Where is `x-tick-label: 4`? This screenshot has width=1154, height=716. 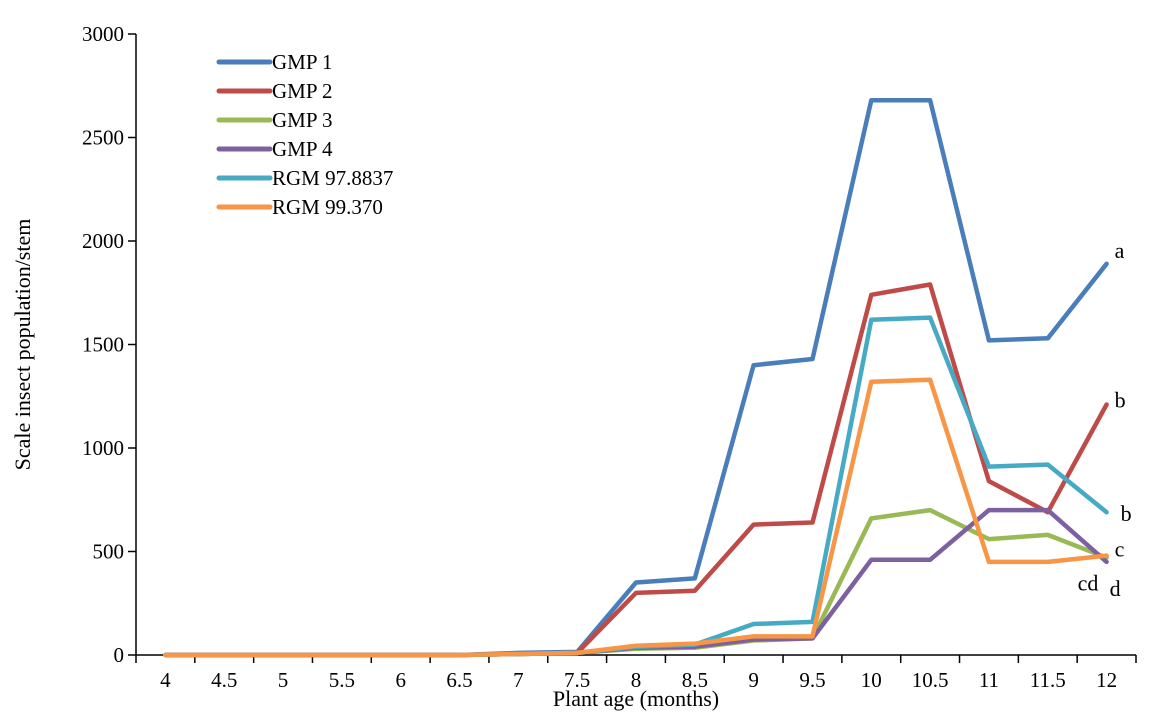
x-tick-label: 4 is located at coordinates (165, 680).